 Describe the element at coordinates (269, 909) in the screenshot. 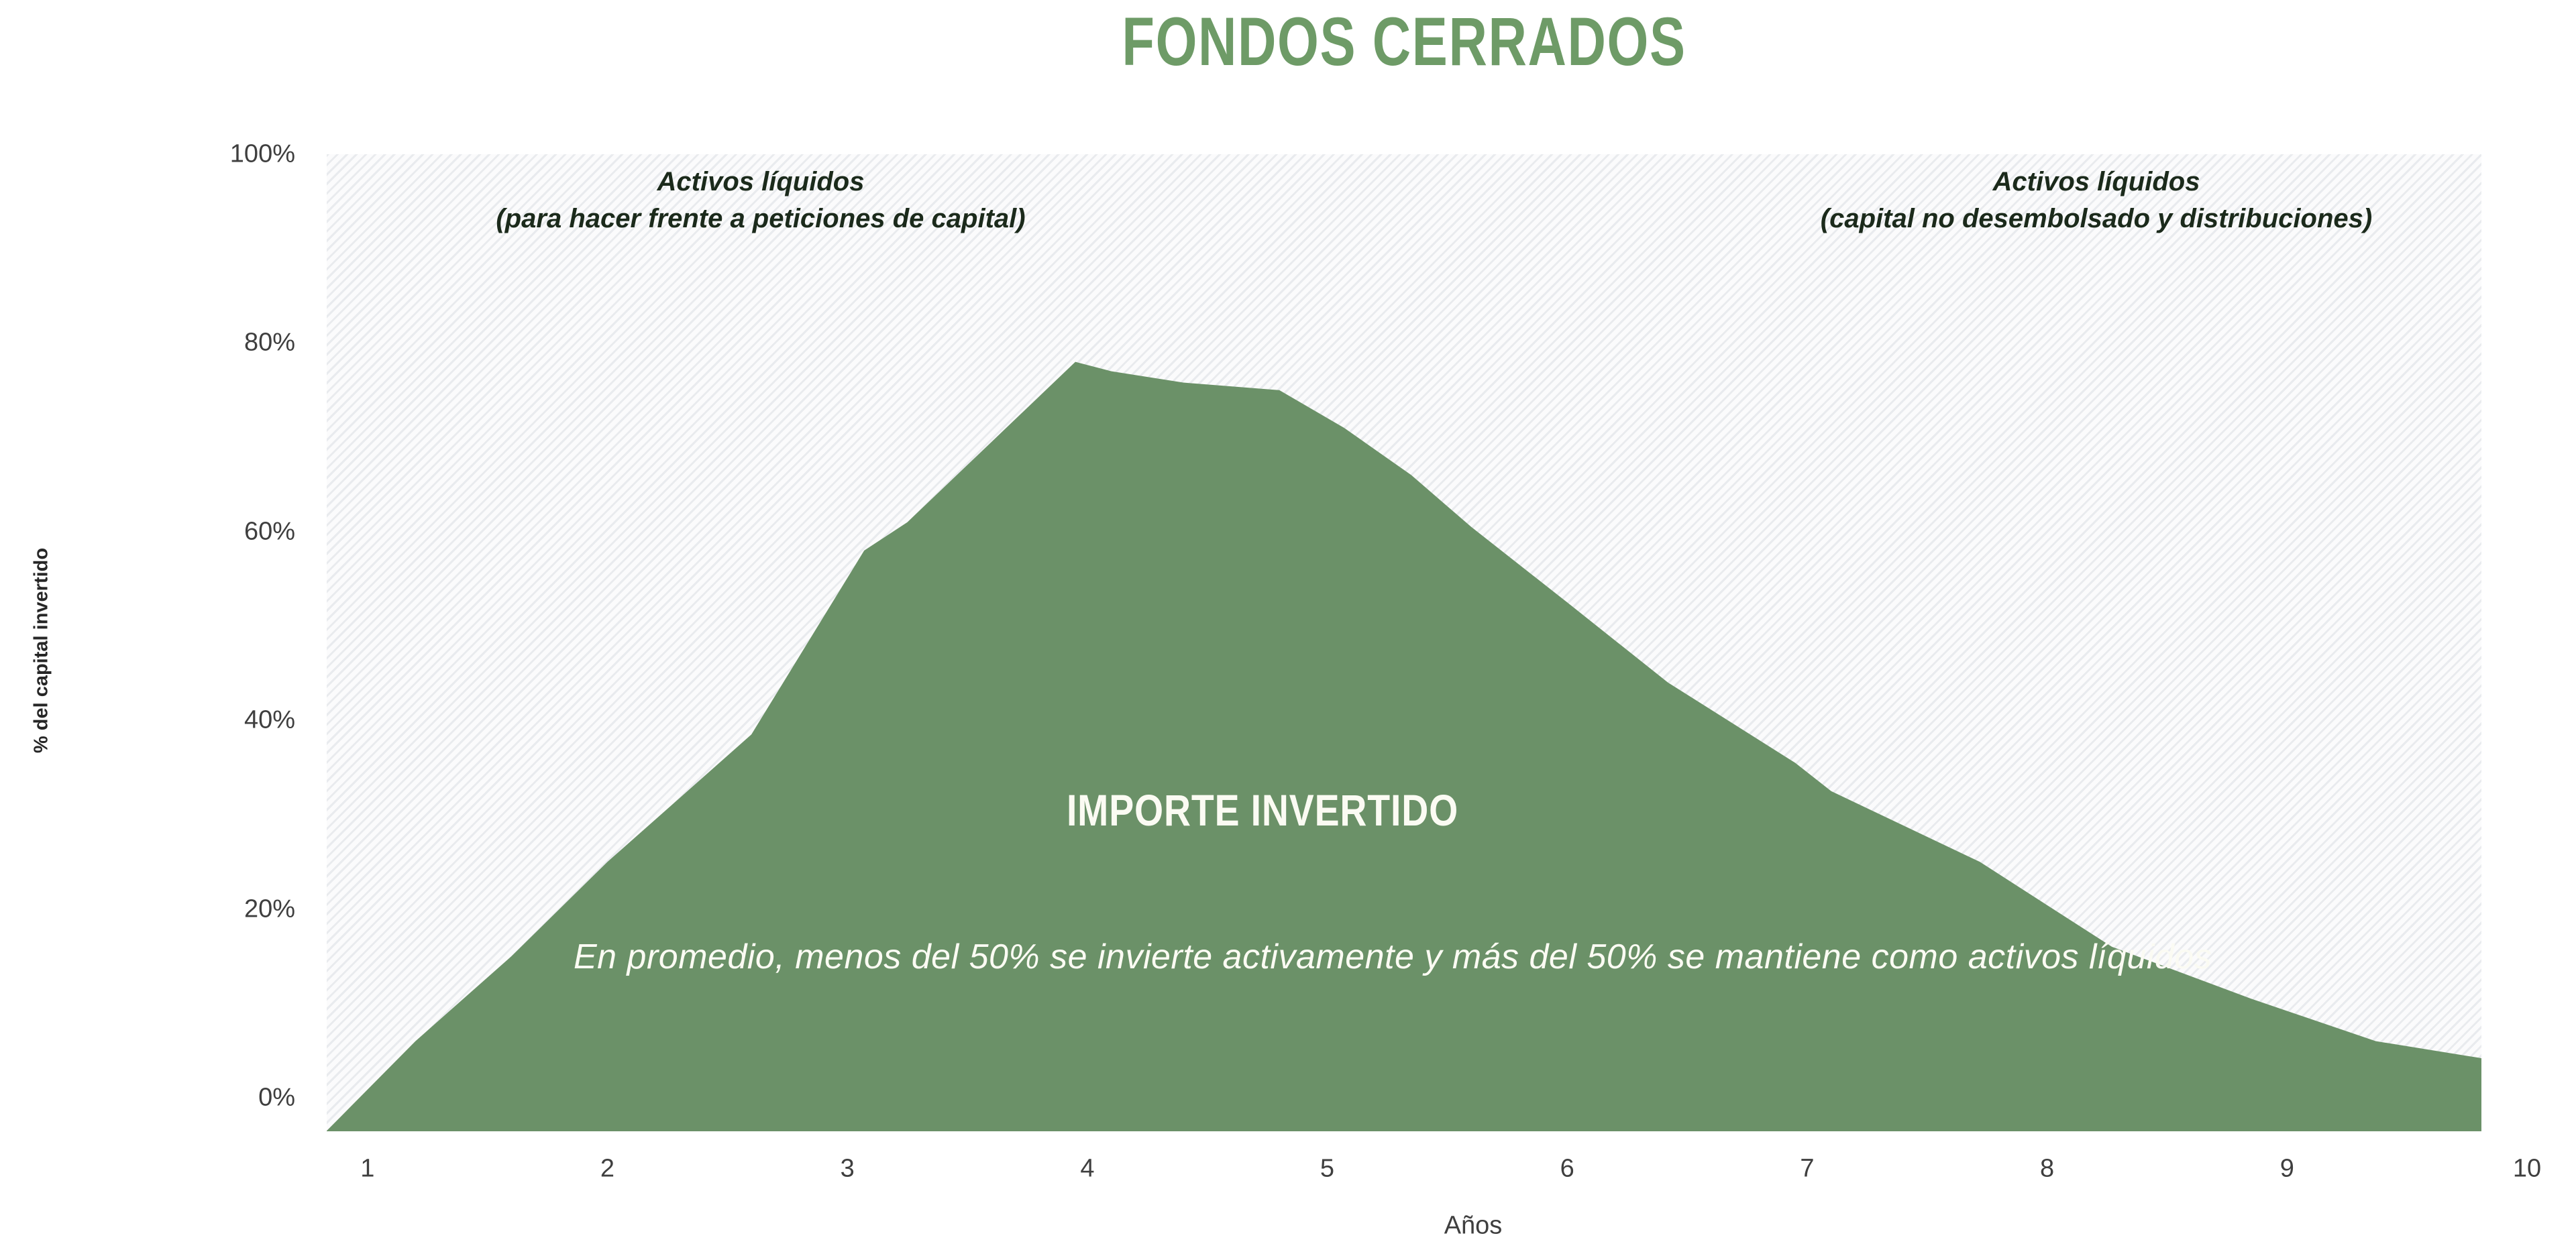

I see `y-tick-label: 20%` at that location.